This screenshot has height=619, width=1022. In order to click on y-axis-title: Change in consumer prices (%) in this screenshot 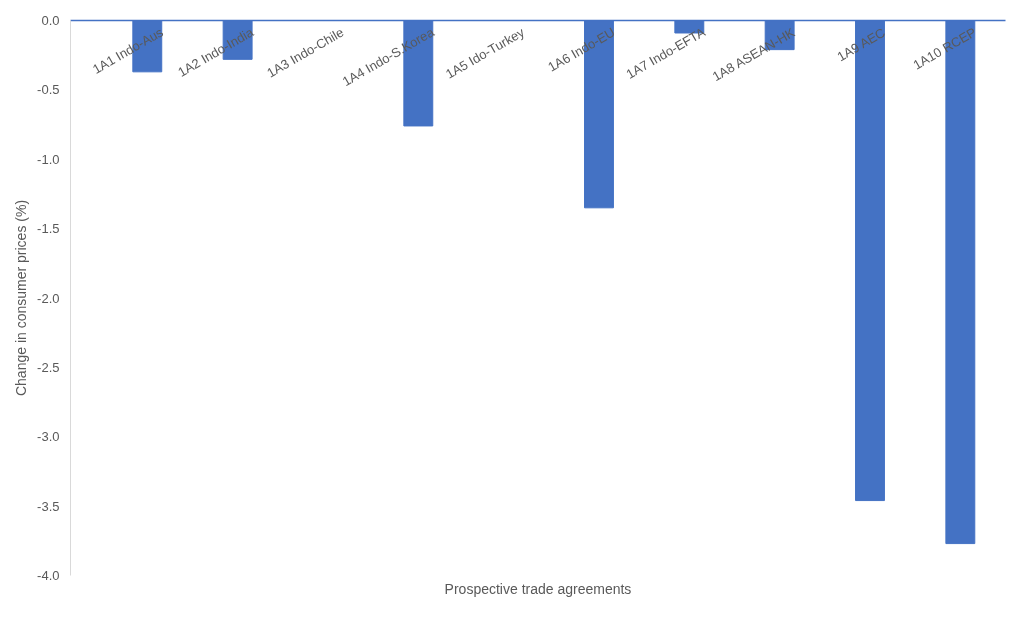, I will do `click(21, 298)`.